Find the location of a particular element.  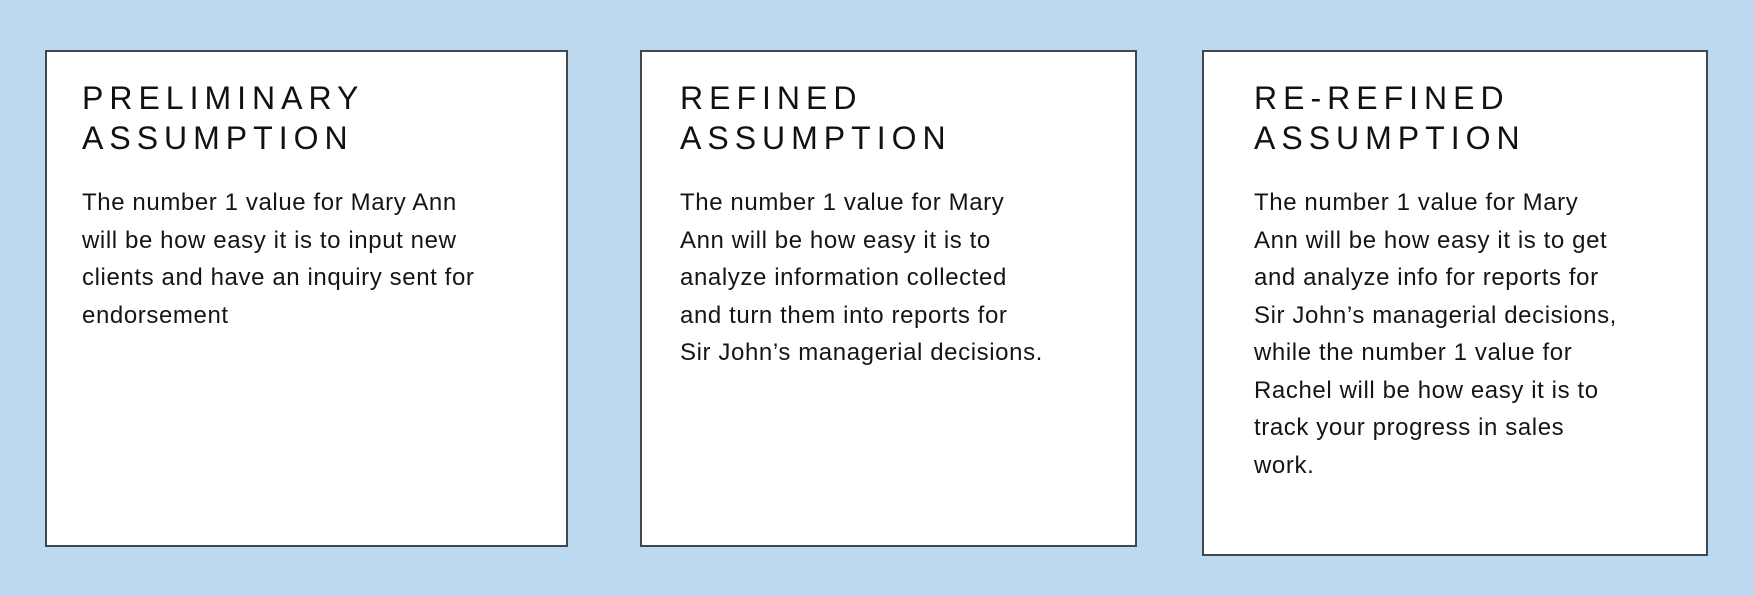

card-body-line: endorsement is located at coordinates (155, 315).